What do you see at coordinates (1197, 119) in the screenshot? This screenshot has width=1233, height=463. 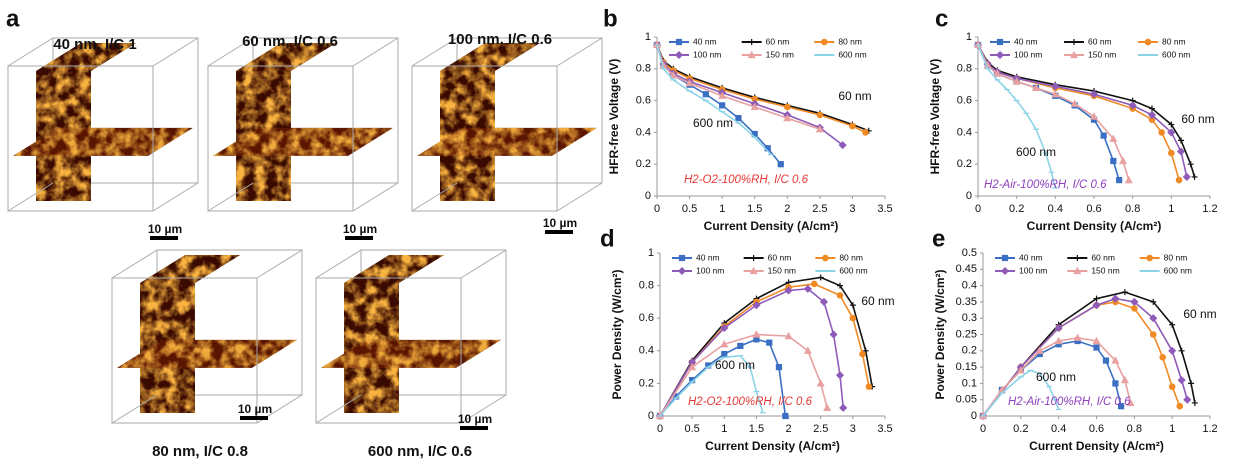 I see `annotation: 60 nm` at bounding box center [1197, 119].